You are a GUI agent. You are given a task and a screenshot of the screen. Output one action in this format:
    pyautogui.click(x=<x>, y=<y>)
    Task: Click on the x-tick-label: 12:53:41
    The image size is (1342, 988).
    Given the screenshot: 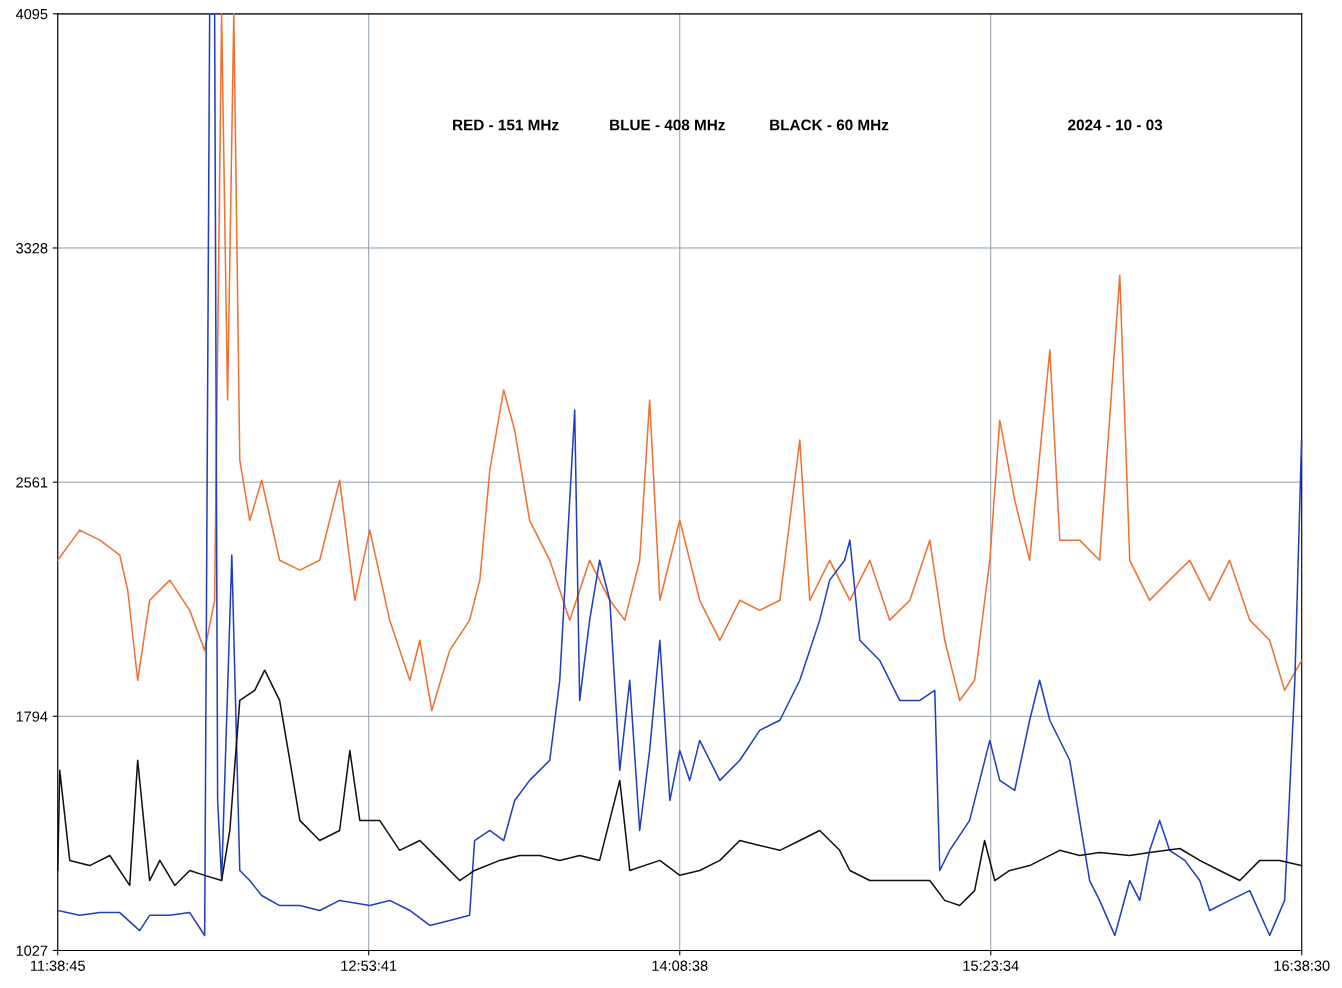 What is the action you would take?
    pyautogui.click(x=369, y=965)
    